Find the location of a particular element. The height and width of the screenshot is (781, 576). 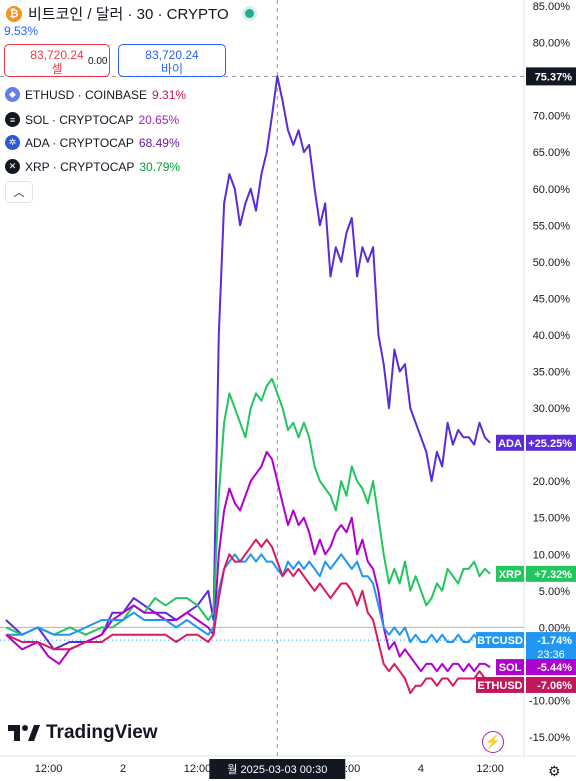

y-tick-label: 80.00% is located at coordinates (552, 44).